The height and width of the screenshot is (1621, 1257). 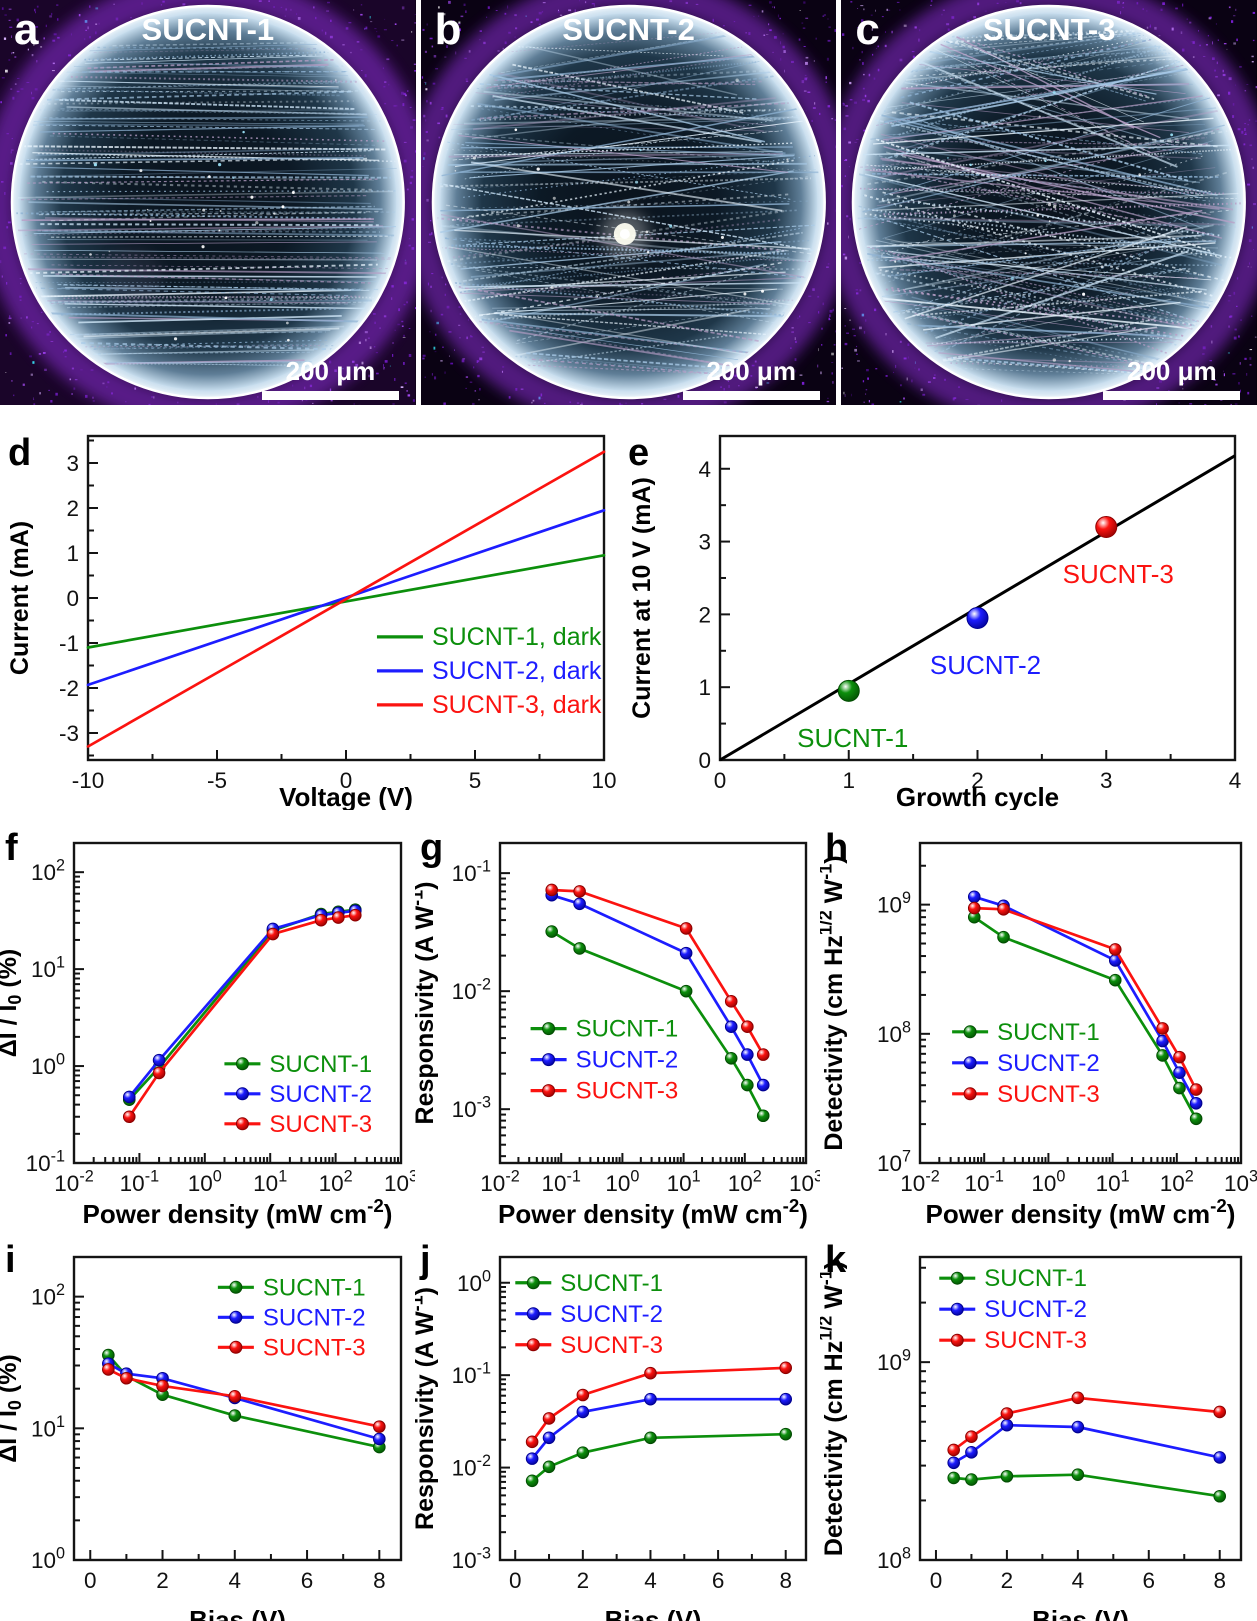 I want to click on panel-letter-d: d, so click(x=20, y=453).